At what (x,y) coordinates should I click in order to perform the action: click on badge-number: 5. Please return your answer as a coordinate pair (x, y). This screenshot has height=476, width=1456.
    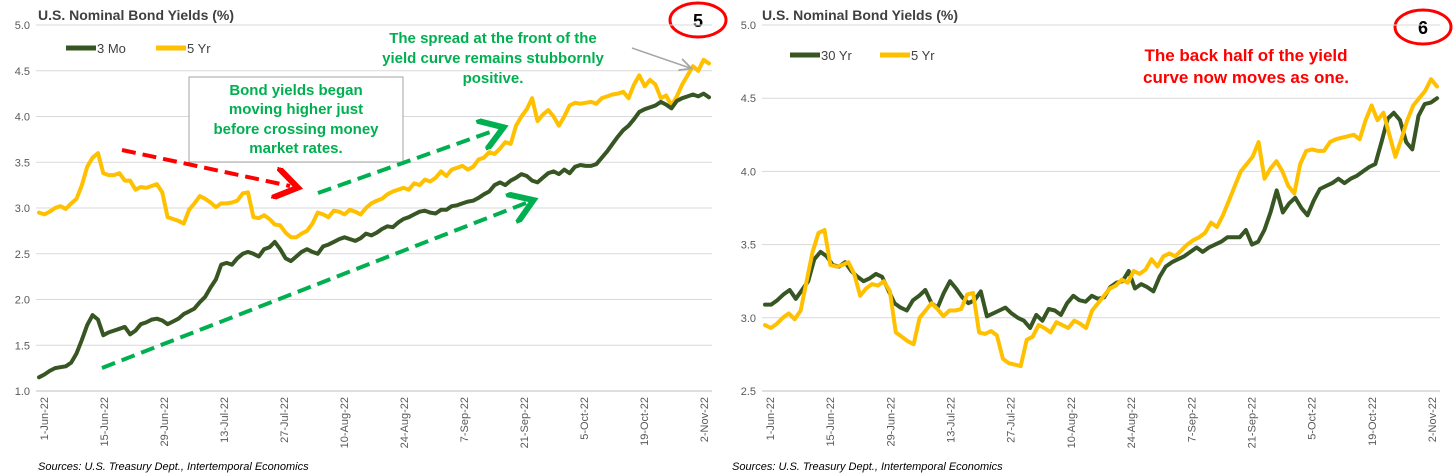
    Looking at the image, I should click on (698, 21).